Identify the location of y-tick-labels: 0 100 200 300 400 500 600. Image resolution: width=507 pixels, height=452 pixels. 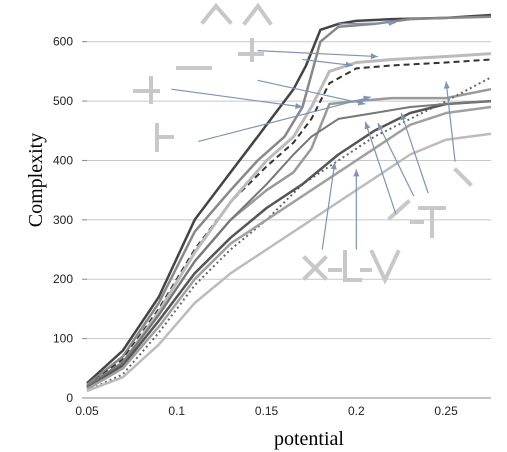
(63, 220).